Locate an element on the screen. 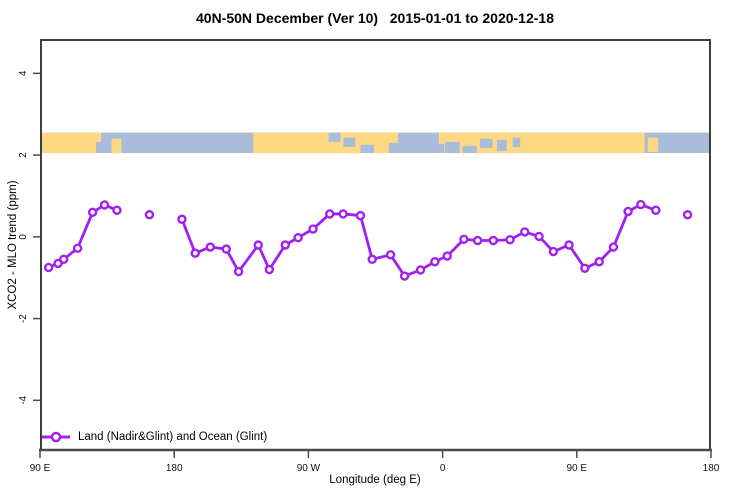 The width and height of the screenshot is (750, 500). y-tick-label: 4 is located at coordinates (23, 73).